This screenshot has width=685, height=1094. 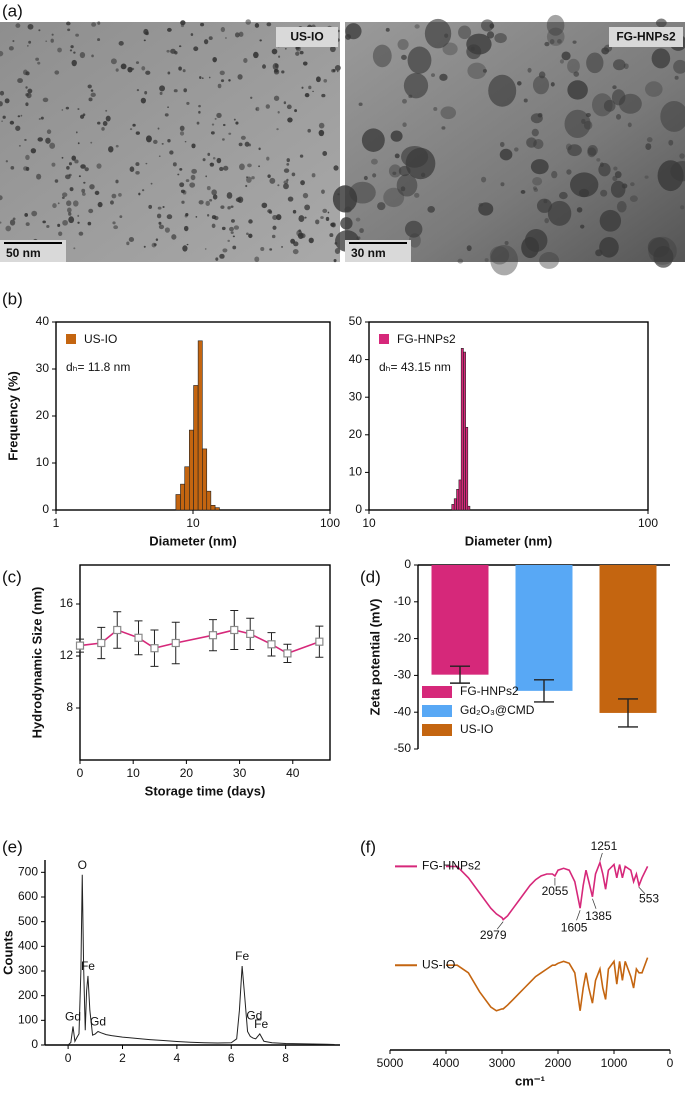 I want to click on x-tick-label: 100, so click(x=330, y=523).